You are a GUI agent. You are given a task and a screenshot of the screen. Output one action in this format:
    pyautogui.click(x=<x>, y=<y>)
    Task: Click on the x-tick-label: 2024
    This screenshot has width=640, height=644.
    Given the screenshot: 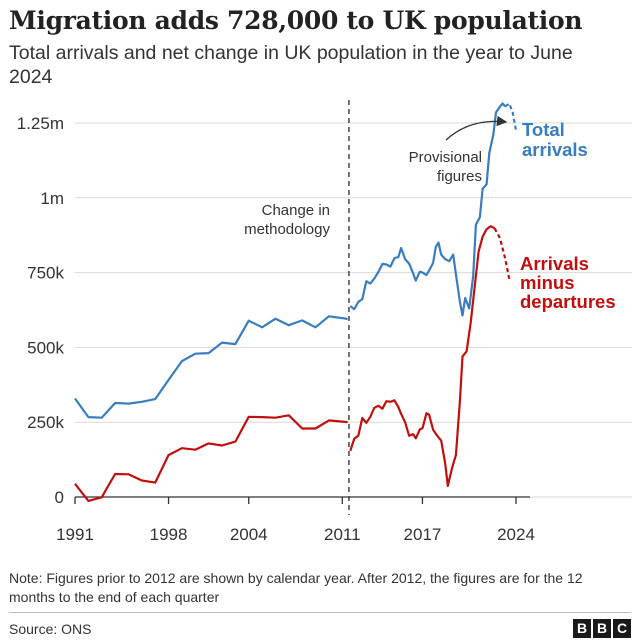 What is the action you would take?
    pyautogui.click(x=516, y=534)
    